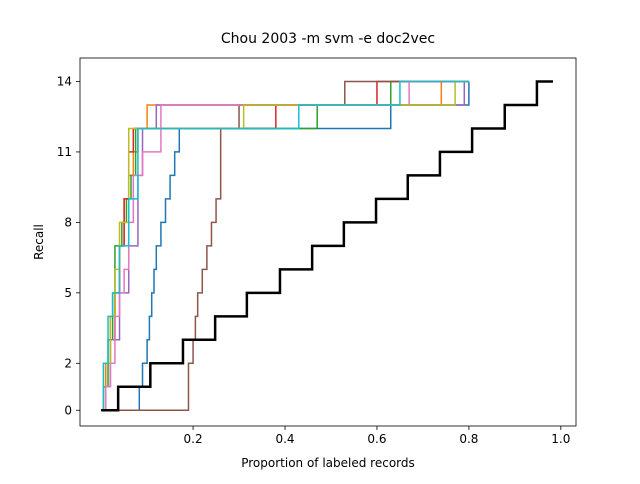 The height and width of the screenshot is (484, 640). I want to click on y-tick-label: 2, so click(68, 363).